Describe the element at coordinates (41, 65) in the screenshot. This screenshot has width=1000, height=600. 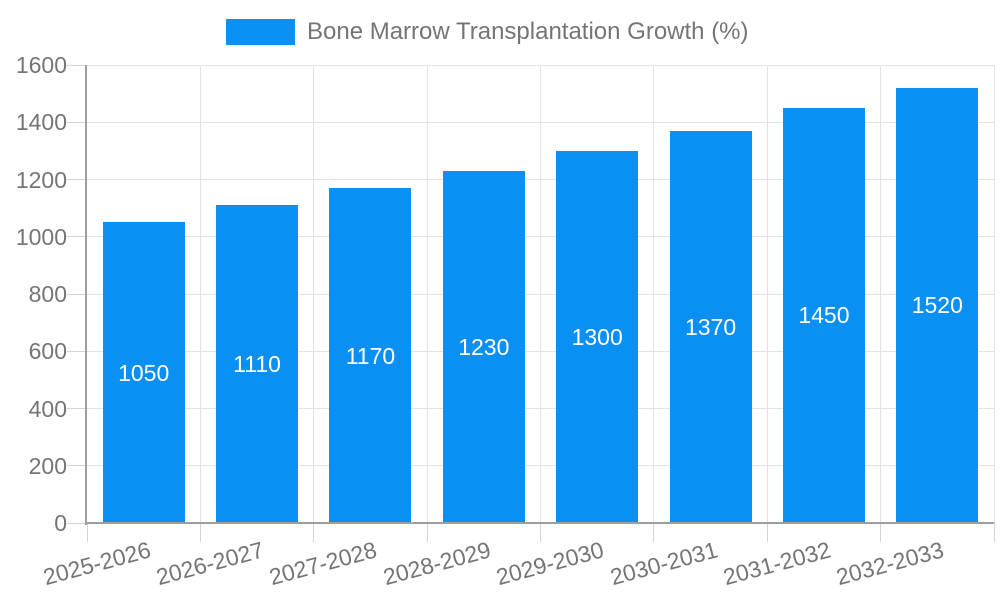
I see `y-axis-tick-label: 1600` at that location.